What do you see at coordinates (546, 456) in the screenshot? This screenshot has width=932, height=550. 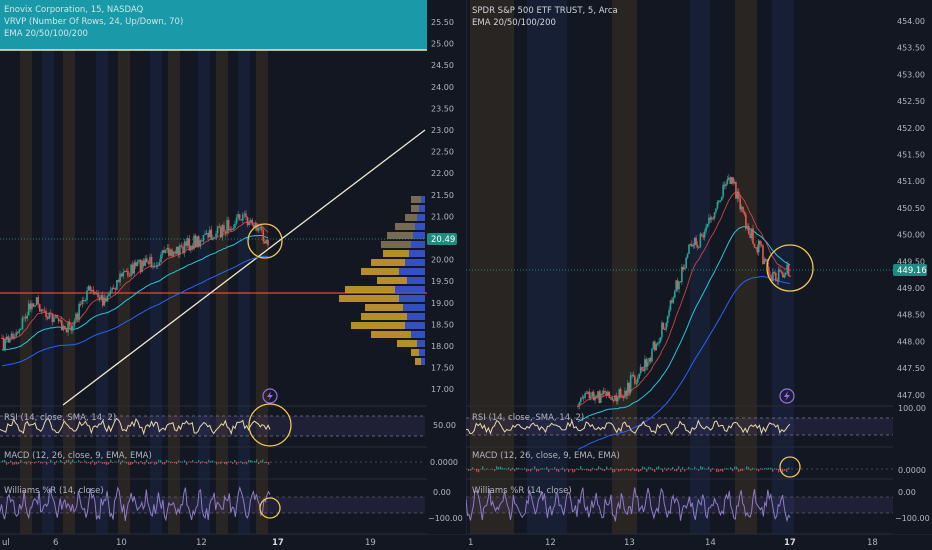 I see `macd-label-right: MACD (12, 26, close, 9, EMA, EMA)` at bounding box center [546, 456].